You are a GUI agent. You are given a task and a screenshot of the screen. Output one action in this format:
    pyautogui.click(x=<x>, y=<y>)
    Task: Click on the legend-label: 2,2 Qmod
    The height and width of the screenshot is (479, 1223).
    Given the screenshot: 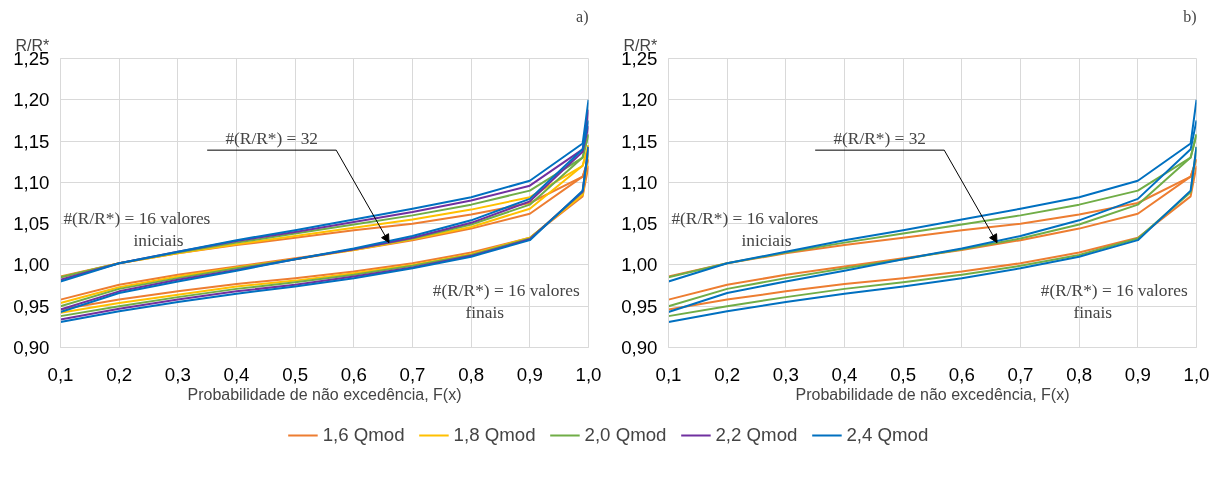 What is the action you would take?
    pyautogui.click(x=756, y=435)
    